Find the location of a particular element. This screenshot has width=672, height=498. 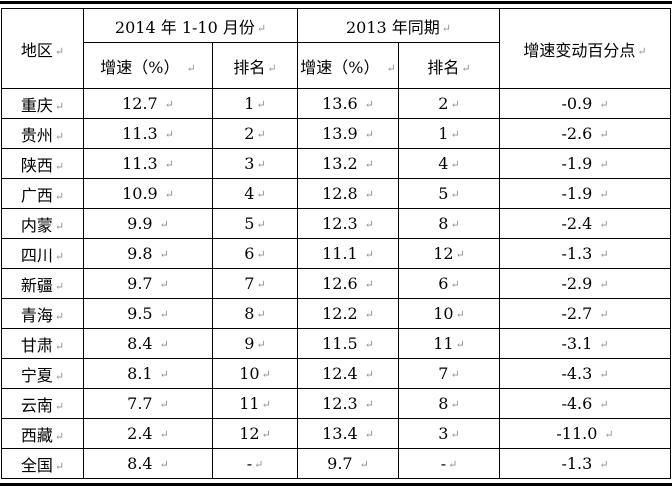

growth-2013-cell: 12.6 ↵ is located at coordinates (348, 283).